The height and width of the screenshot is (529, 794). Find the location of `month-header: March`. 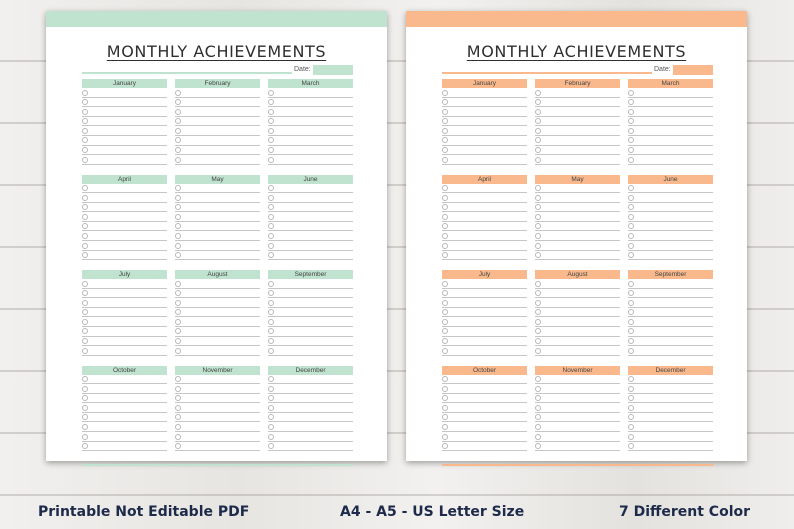

month-header: March is located at coordinates (670, 83).